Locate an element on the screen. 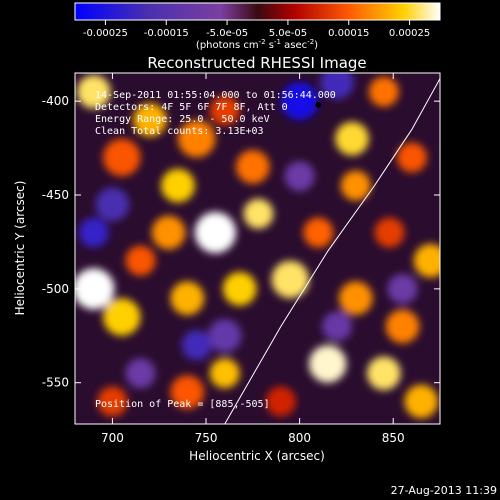 The image size is (500, 500). colorbar-tick-label: 0.00015 is located at coordinates (348, 33).